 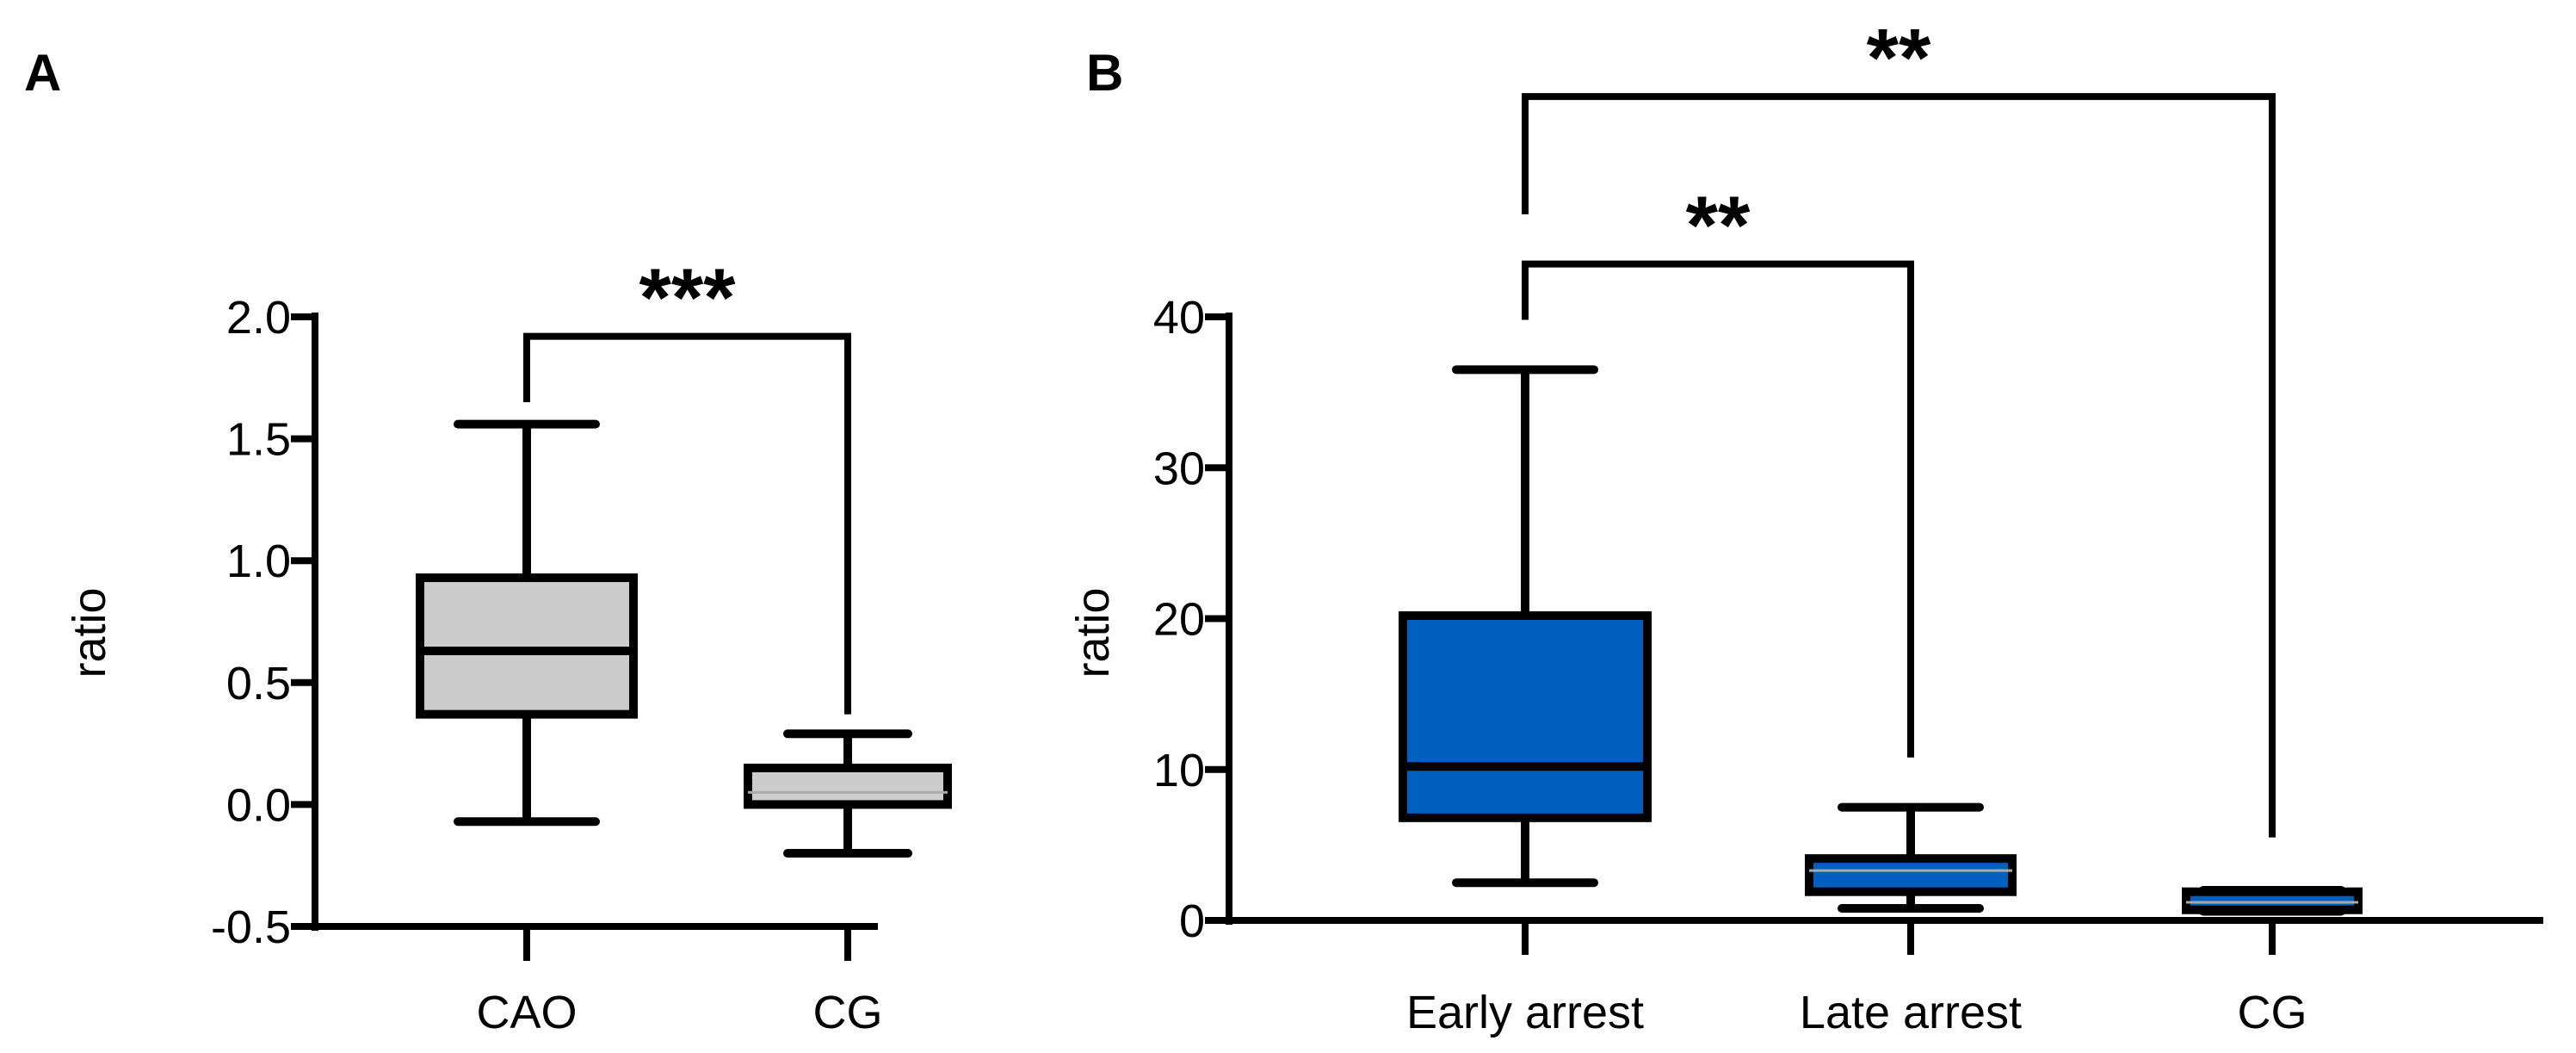 I want to click on y-tick-label: 30, so click(x=1179, y=468).